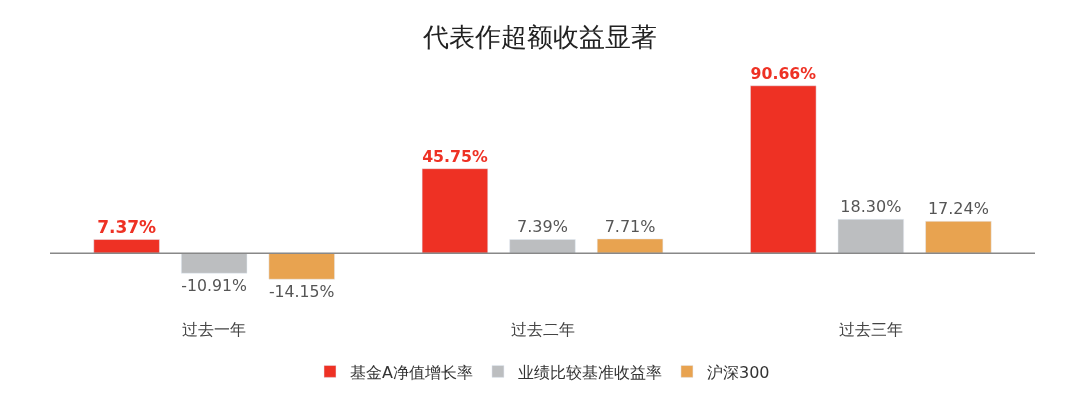  I want to click on data-label: -14.15%, so click(301, 291).